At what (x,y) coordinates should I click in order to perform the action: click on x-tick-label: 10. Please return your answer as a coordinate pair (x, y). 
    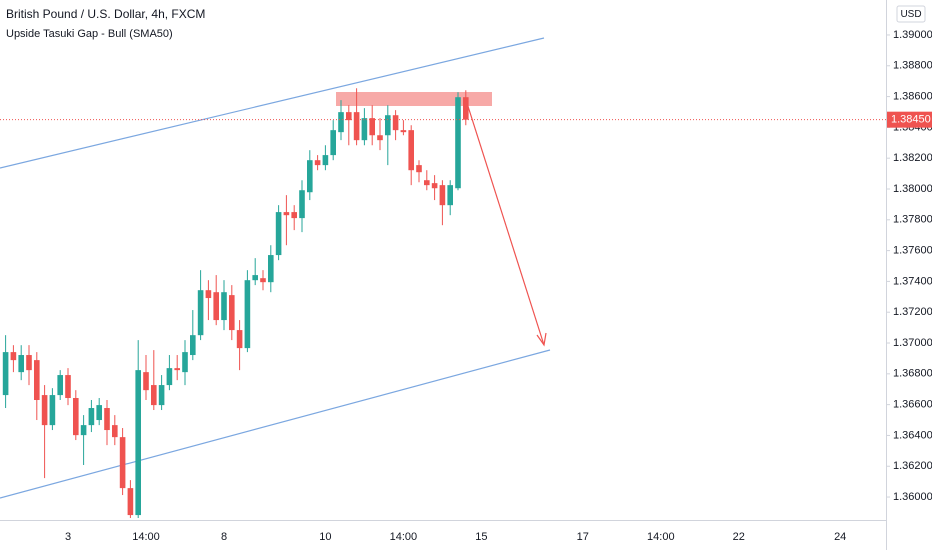
    Looking at the image, I should click on (325, 537).